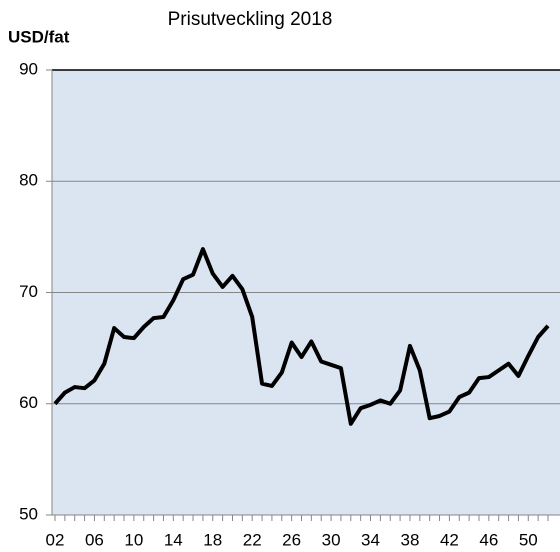  What do you see at coordinates (291, 539) in the screenshot?
I see `x-tick-label: 26` at bounding box center [291, 539].